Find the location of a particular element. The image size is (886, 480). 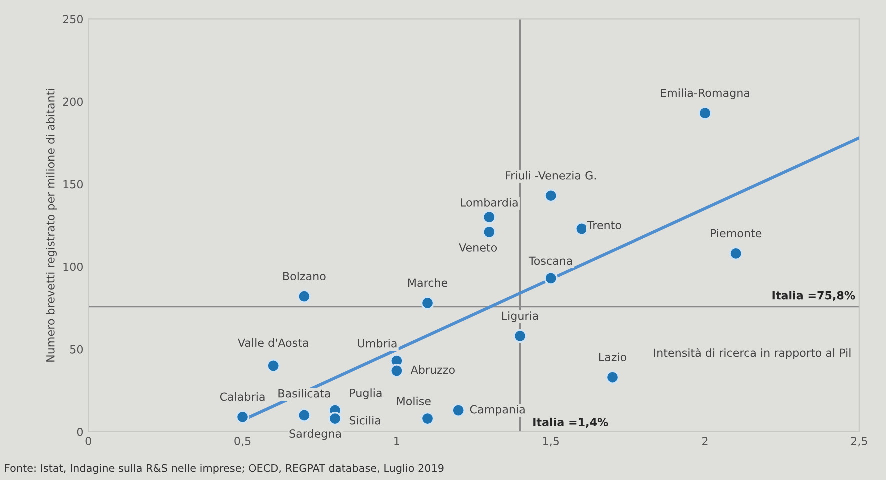

y-tick-label: 250 is located at coordinates (73, 19).